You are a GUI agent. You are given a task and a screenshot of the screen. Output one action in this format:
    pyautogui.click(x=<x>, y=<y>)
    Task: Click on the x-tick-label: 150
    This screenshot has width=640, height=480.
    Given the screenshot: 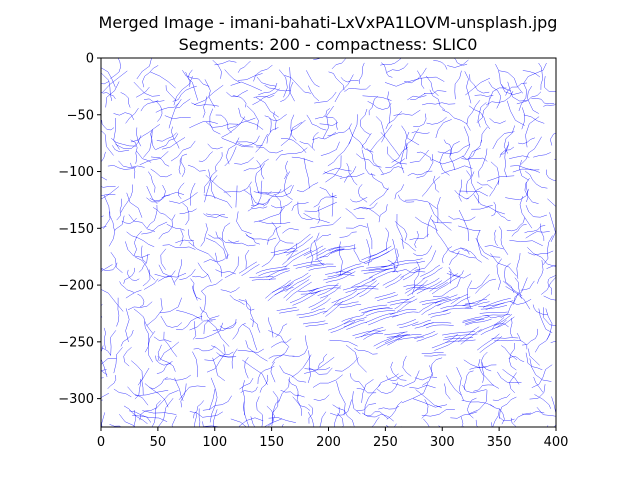 What is the action you would take?
    pyautogui.click(x=271, y=442)
    